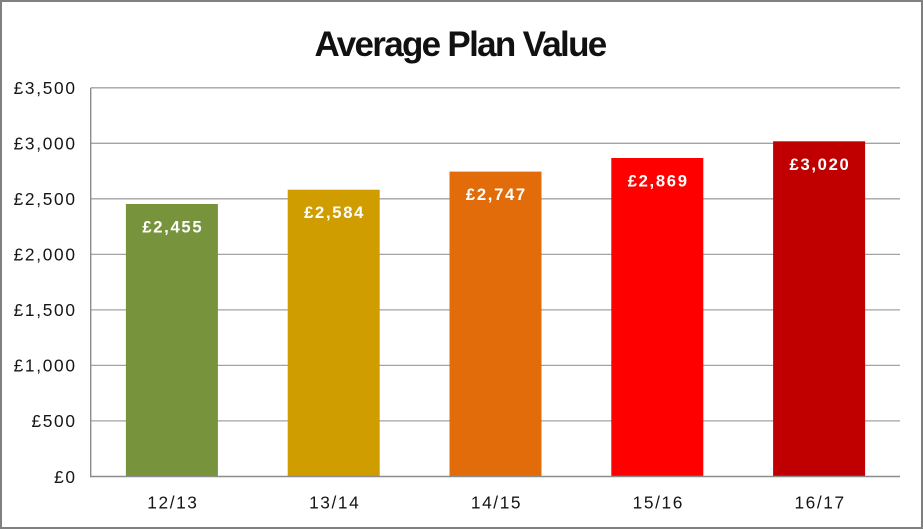  I want to click on svg-text: £1,500, so click(45, 310).